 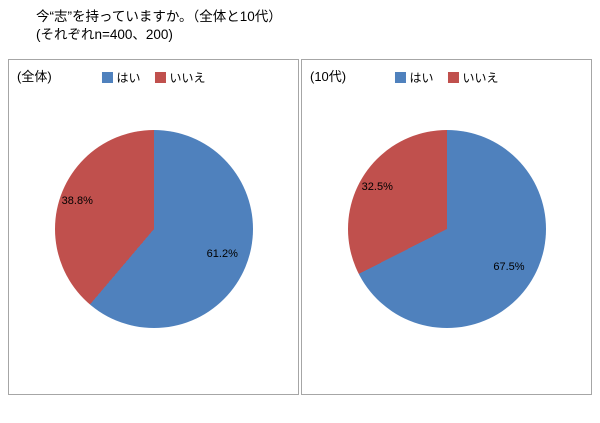 What do you see at coordinates (300, 21) in the screenshot?
I see `chart-title: 今“志”を持っていますか。（全体と10代） (それぞれn=400、200)` at bounding box center [300, 21].